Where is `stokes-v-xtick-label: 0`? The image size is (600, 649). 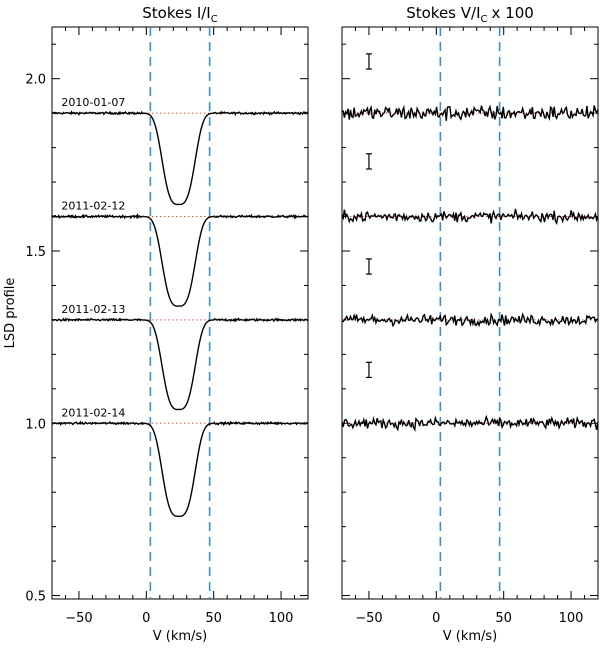
stokes-v-xtick-label: 0 is located at coordinates (436, 618).